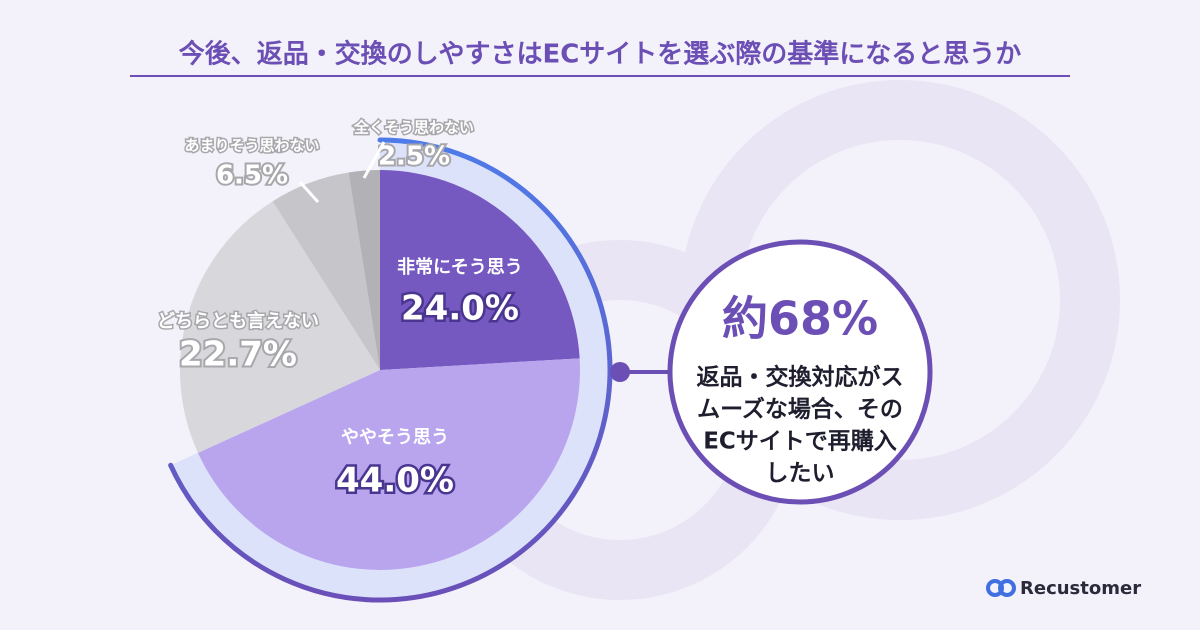 This screenshot has height=630, width=1200. I want to click on slice-label: どちらとも言えない, so click(238, 321).